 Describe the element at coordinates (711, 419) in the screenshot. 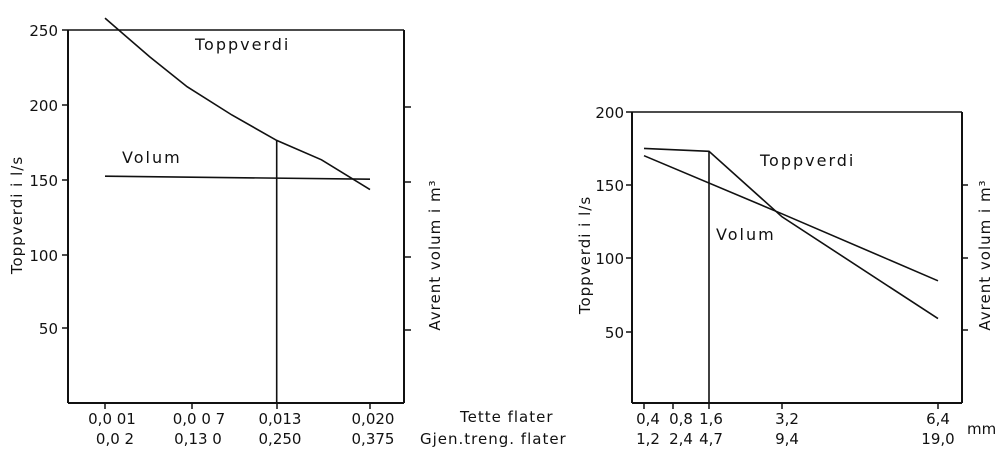

I see `right-x-tick-label-row1: 1,6` at that location.